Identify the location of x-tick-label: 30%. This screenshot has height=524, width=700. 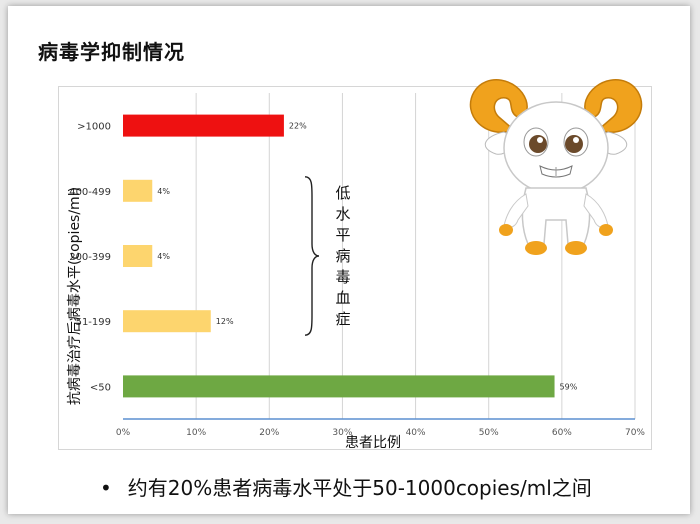
(342, 433).